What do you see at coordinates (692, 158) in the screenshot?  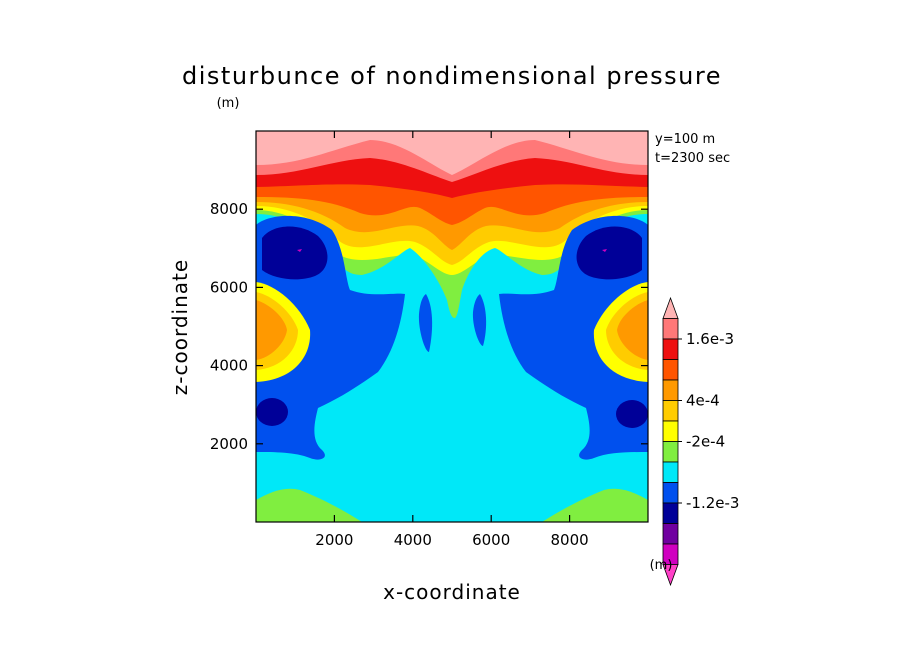 I see `t-annotation: t=2300 sec` at bounding box center [692, 158].